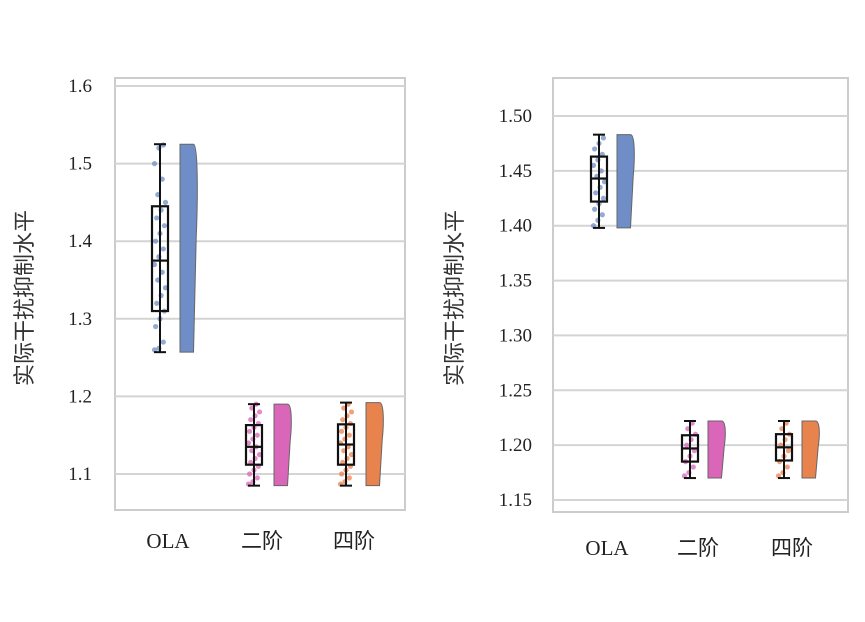  What do you see at coordinates (515, 116) in the screenshot?
I see `y-tick-label: 1.50` at bounding box center [515, 116].